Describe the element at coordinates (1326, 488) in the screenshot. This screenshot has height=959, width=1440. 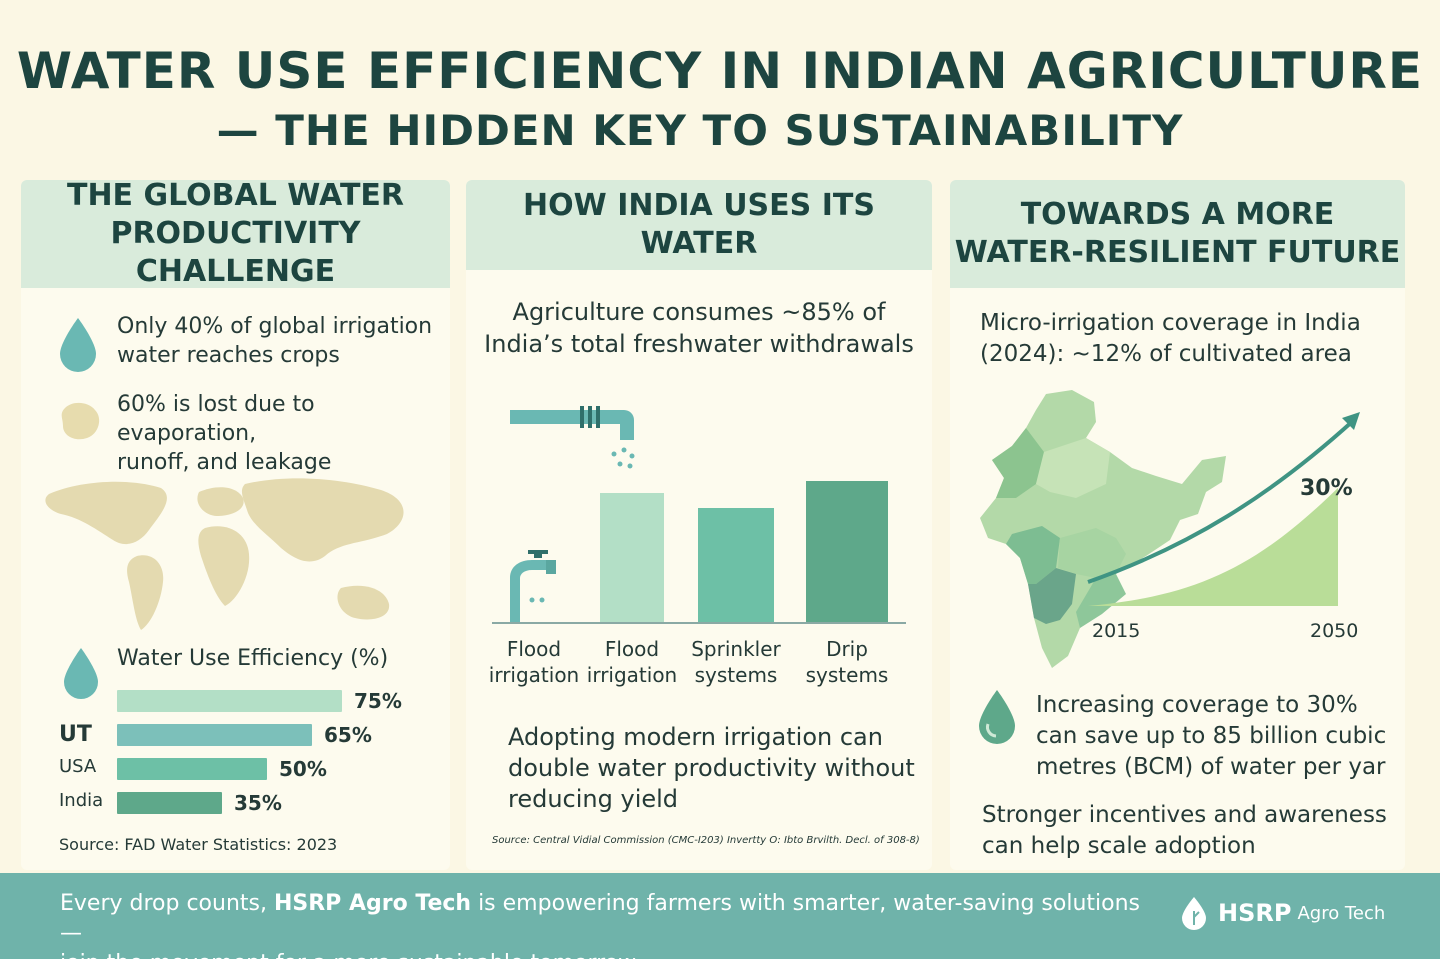
I see `projection-end-label: 30%` at that location.